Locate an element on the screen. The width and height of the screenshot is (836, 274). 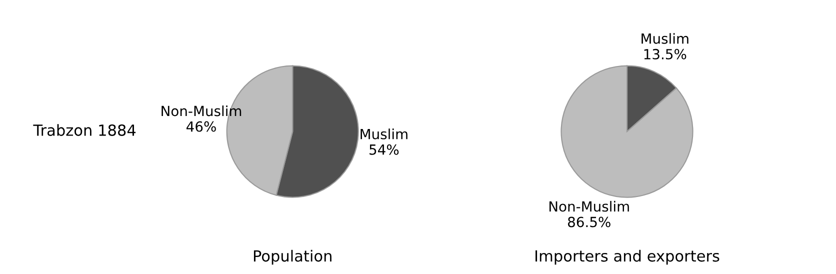
data-label: 54% is located at coordinates (384, 149).